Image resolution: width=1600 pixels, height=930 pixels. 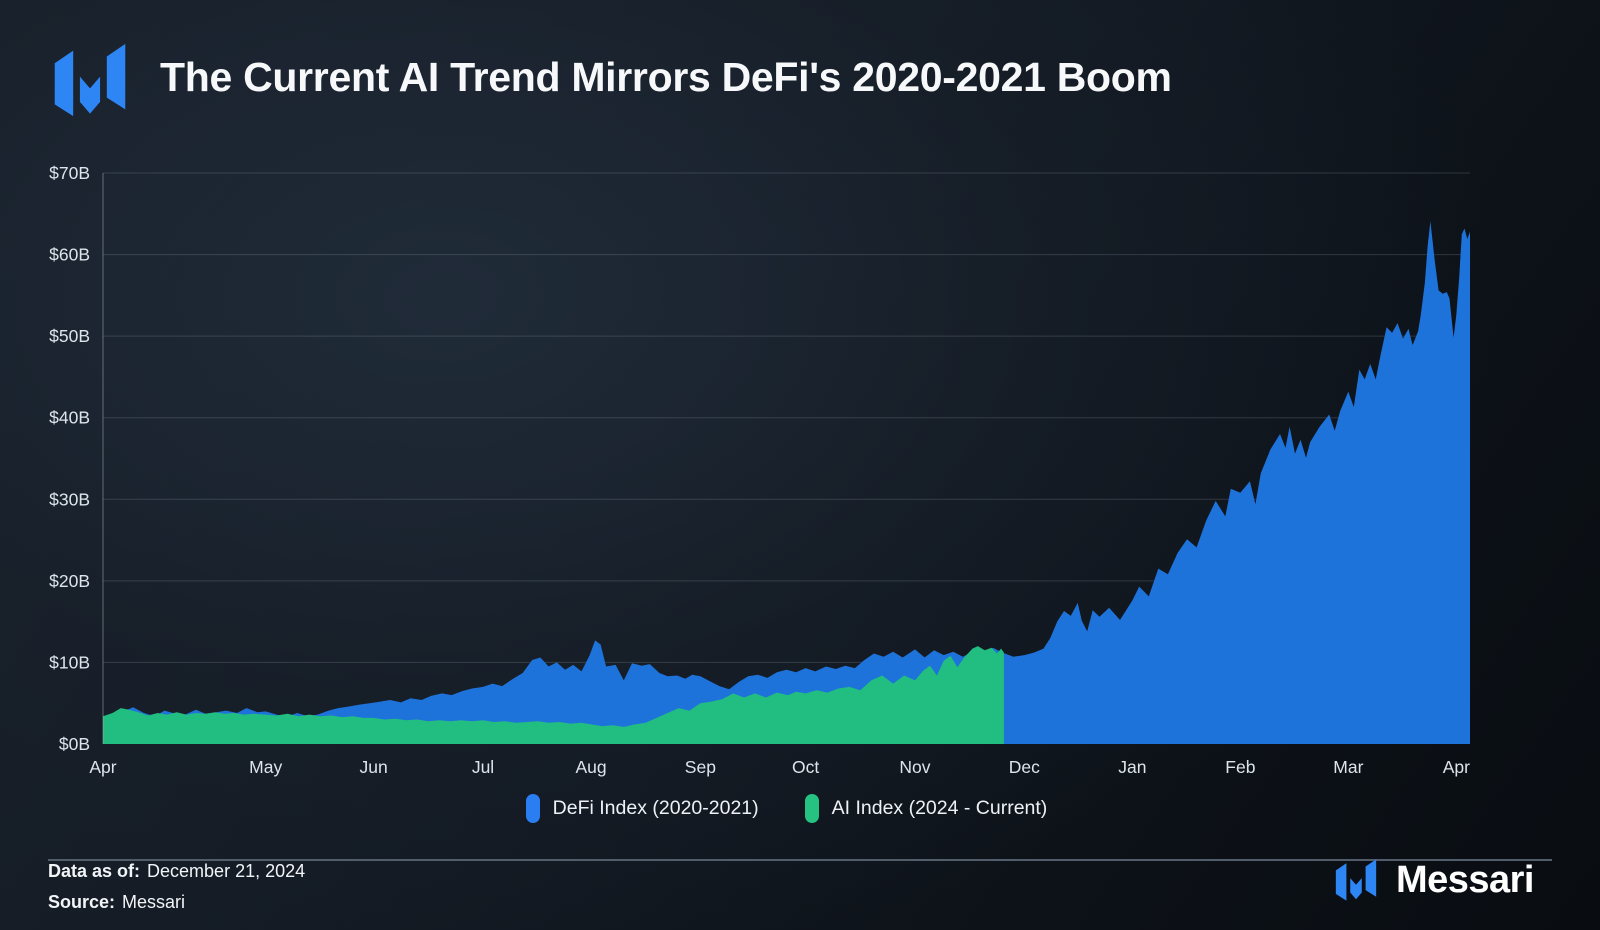 I want to click on x-tick-label: Jun, so click(x=374, y=767).